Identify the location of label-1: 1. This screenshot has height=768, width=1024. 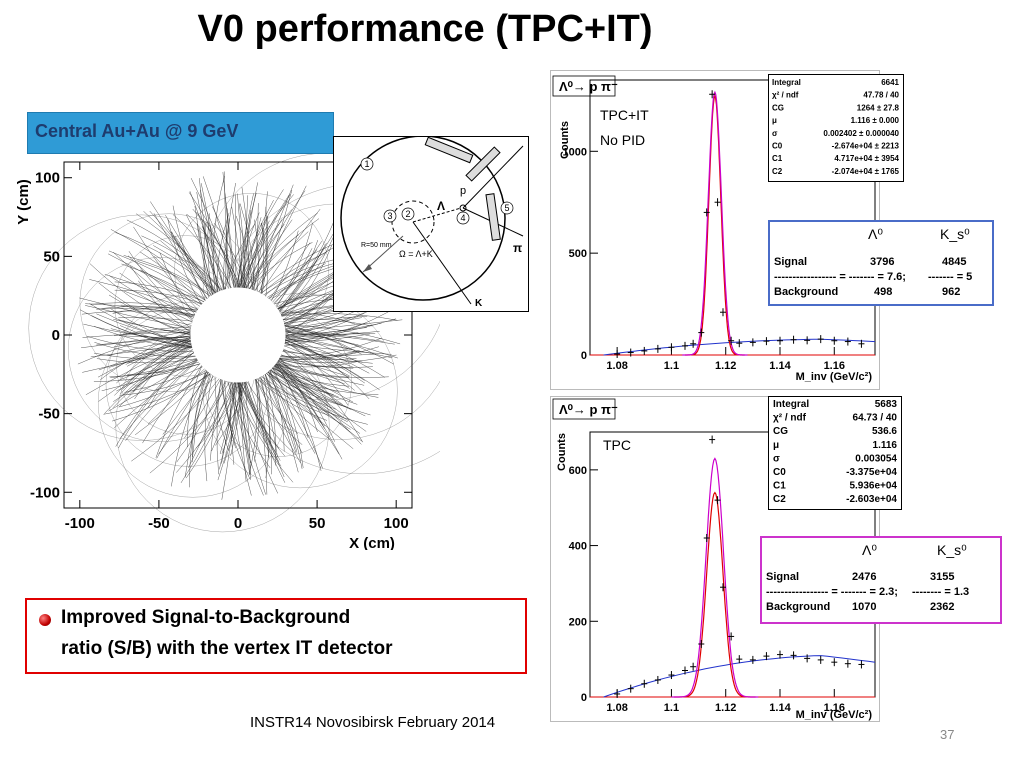
(366, 164).